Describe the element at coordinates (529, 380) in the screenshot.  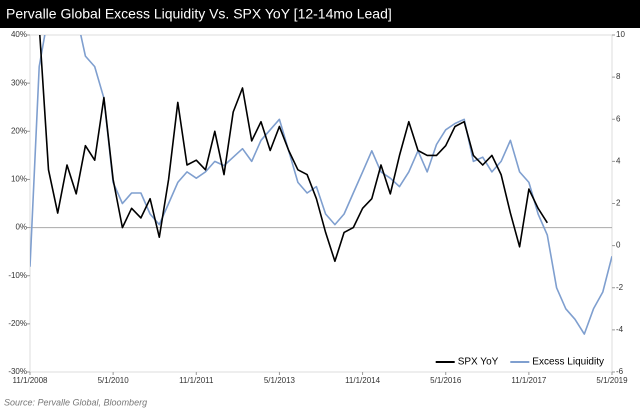
I see `x-tick-label: 11/1/2017` at that location.